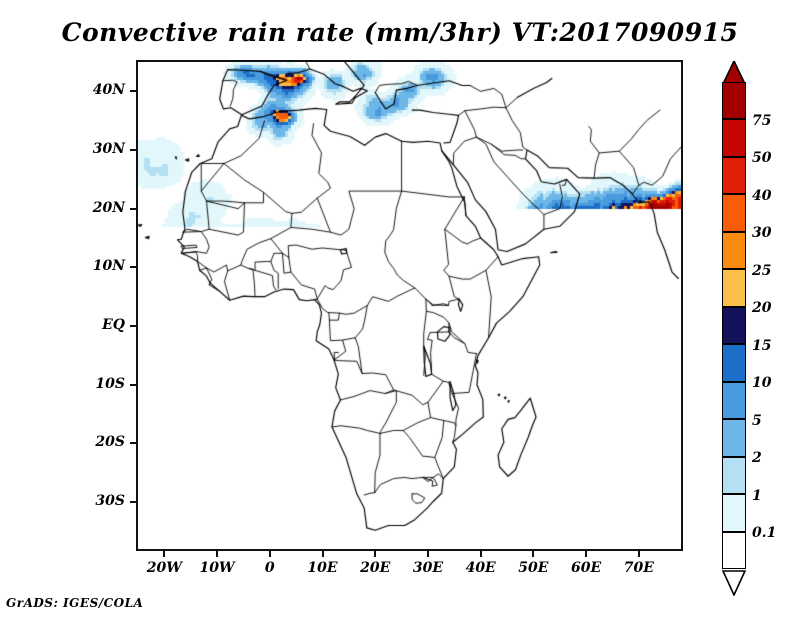 The width and height of the screenshot is (800, 618). What do you see at coordinates (586, 568) in the screenshot?
I see `x-axis-label: 60E` at bounding box center [586, 568].